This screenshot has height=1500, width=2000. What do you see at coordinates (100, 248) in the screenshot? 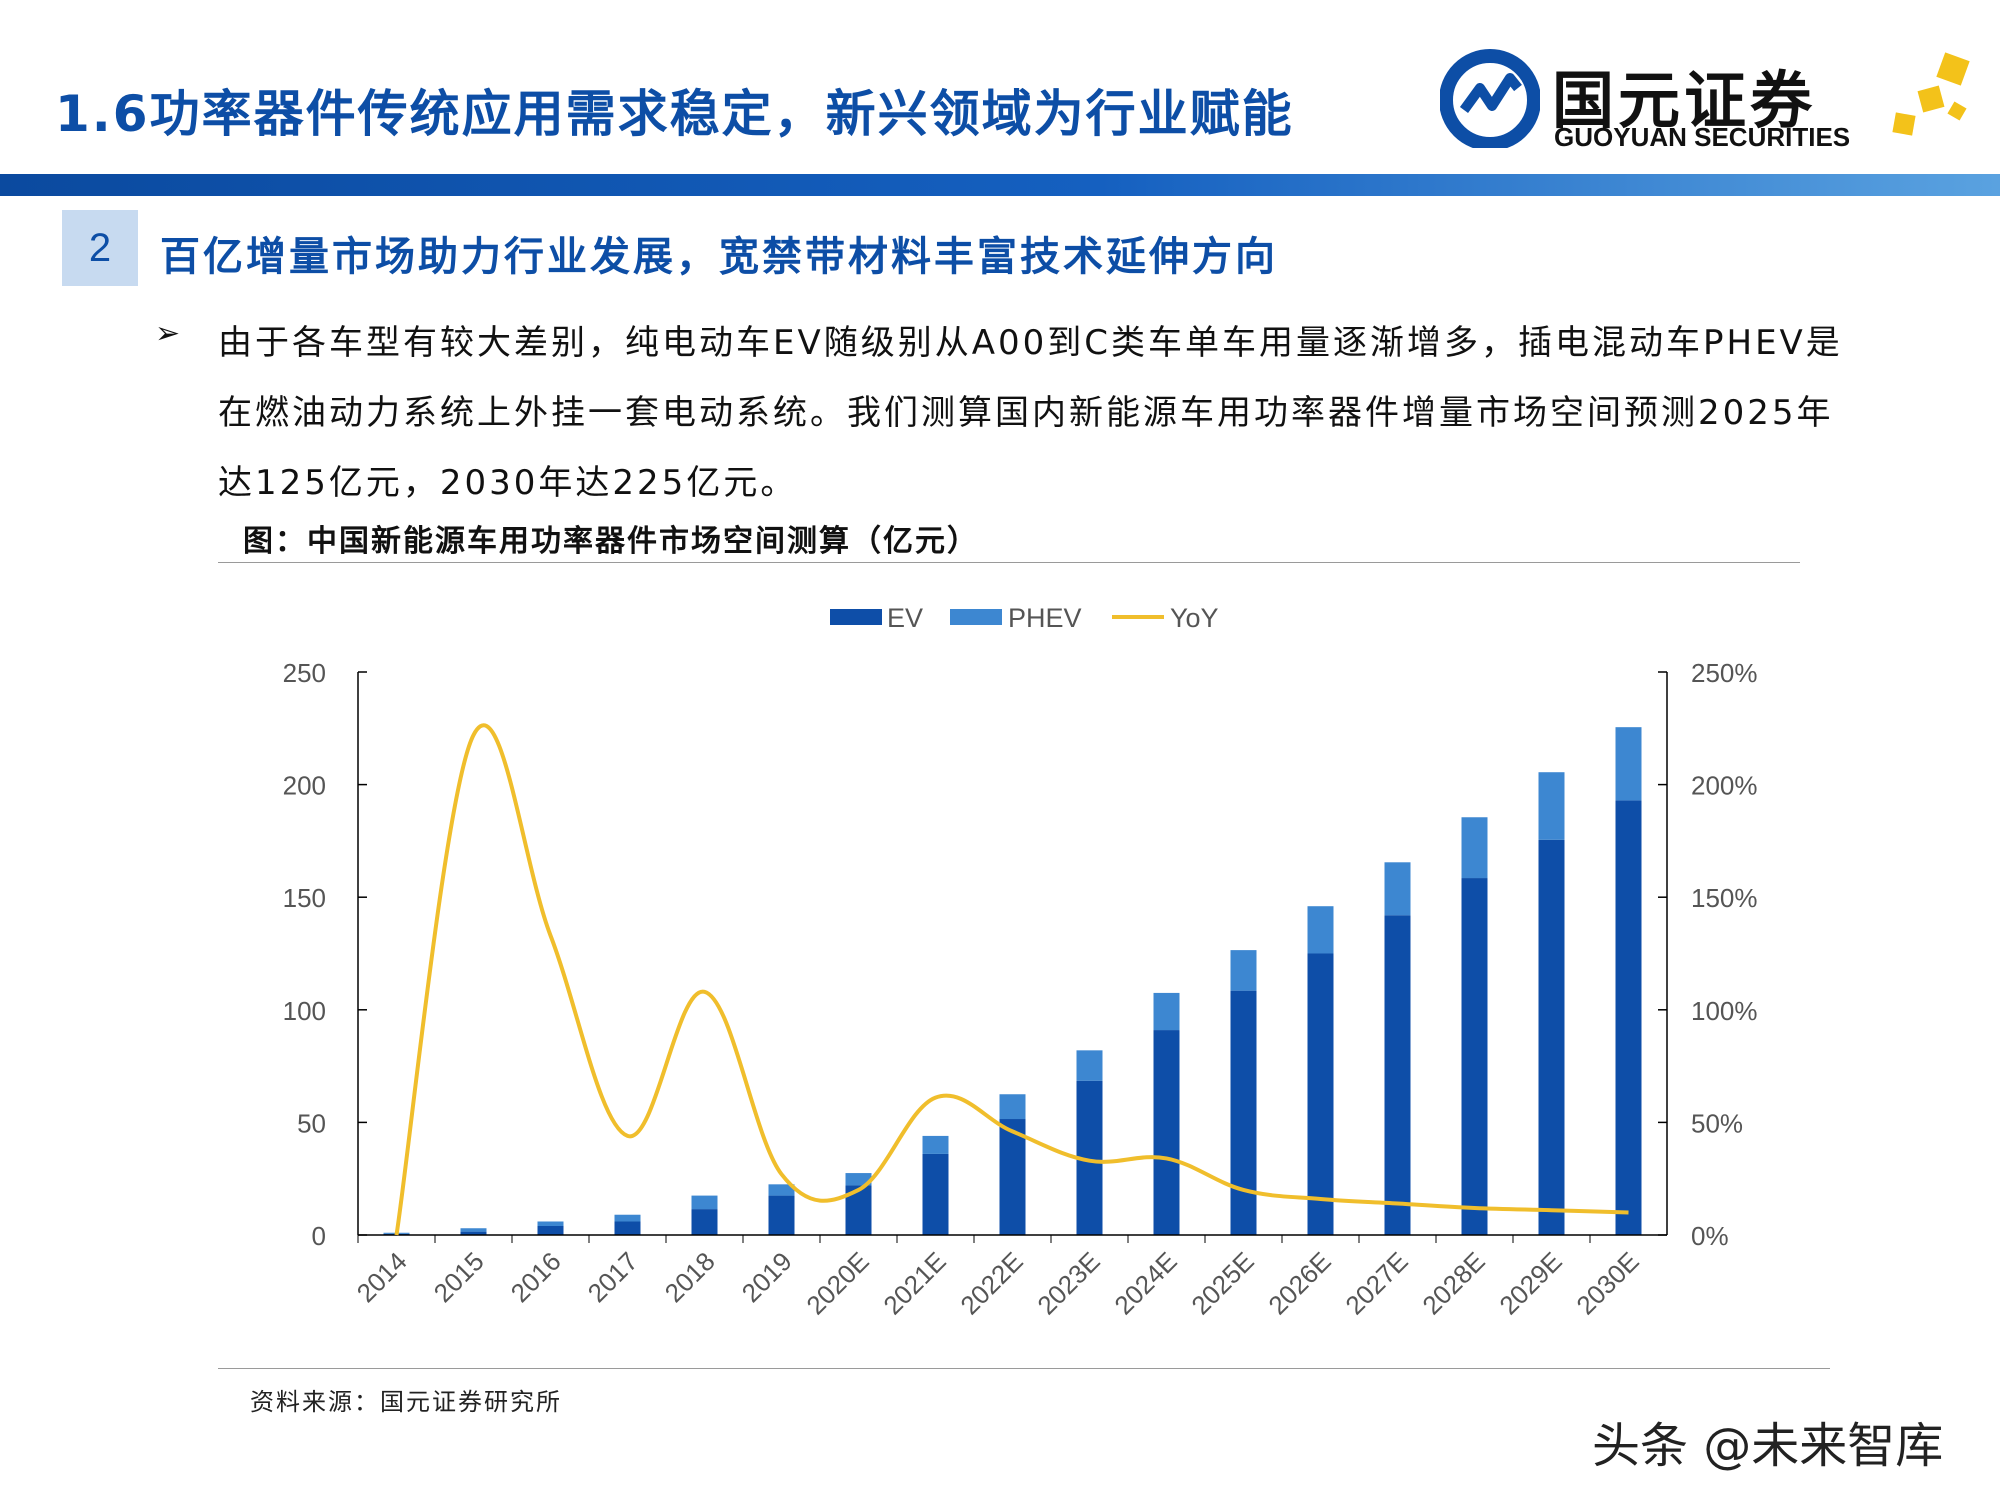
I see `section-number: 2` at bounding box center [100, 248].